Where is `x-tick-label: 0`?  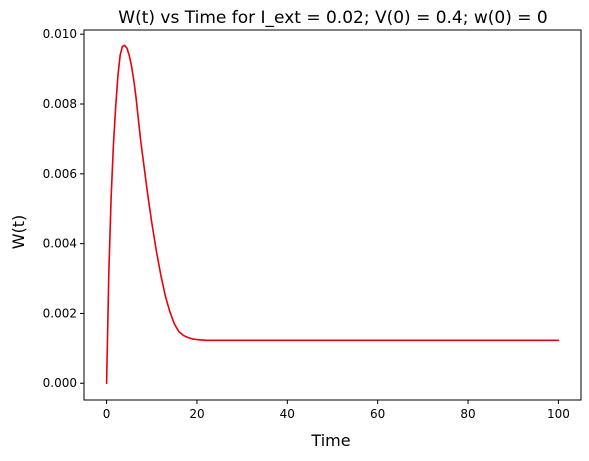 x-tick-label: 0 is located at coordinates (107, 414).